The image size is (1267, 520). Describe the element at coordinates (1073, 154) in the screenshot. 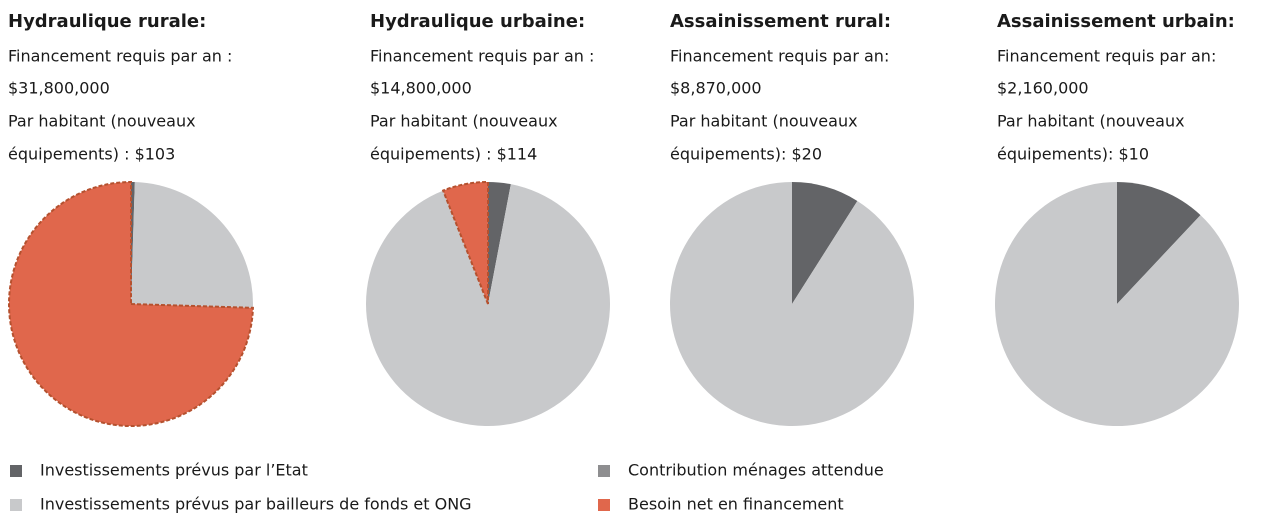

I see `pie-info: équipements): $10` at that location.